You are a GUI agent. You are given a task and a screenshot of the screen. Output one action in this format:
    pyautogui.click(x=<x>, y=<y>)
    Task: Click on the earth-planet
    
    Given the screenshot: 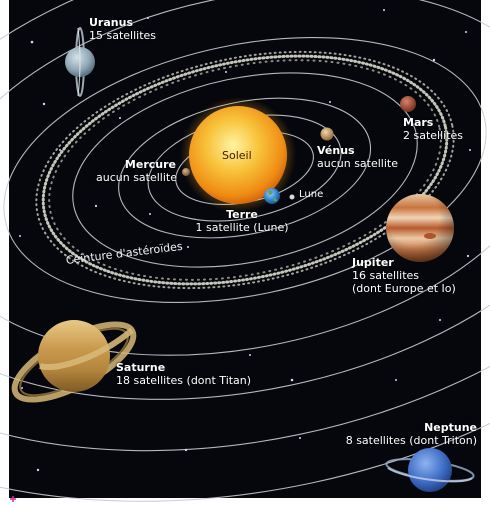 What is the action you would take?
    pyautogui.click(x=272, y=196)
    